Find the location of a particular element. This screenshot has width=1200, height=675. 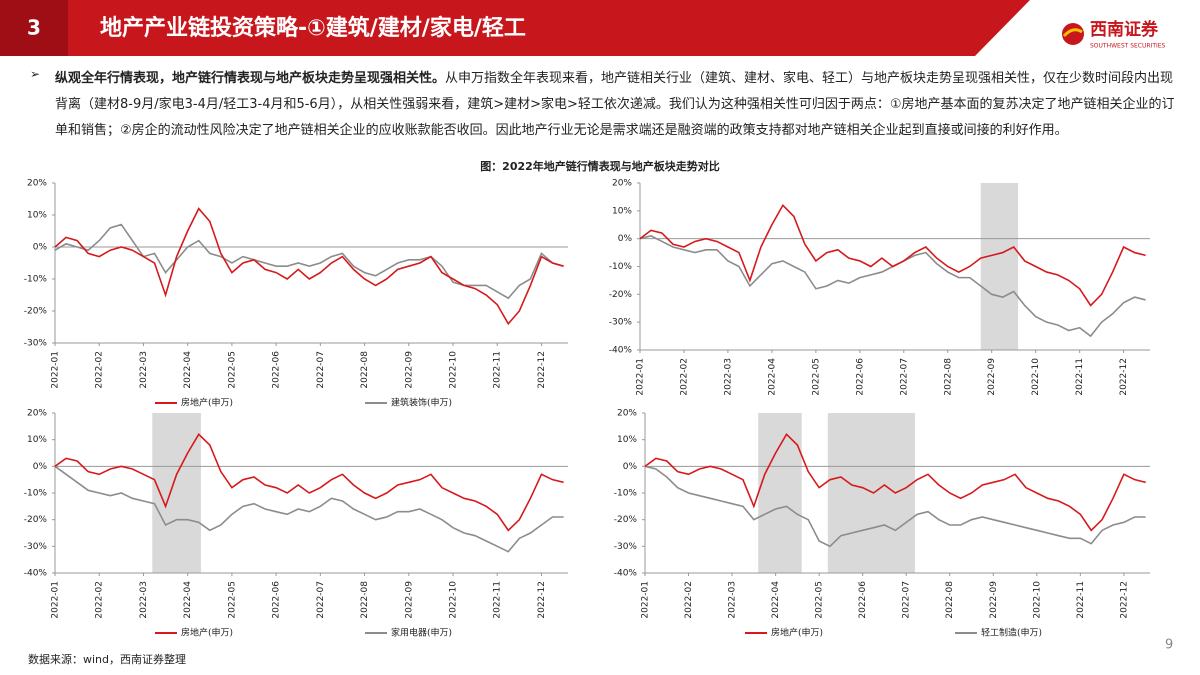

header-bar is located at coordinates (515, 28).